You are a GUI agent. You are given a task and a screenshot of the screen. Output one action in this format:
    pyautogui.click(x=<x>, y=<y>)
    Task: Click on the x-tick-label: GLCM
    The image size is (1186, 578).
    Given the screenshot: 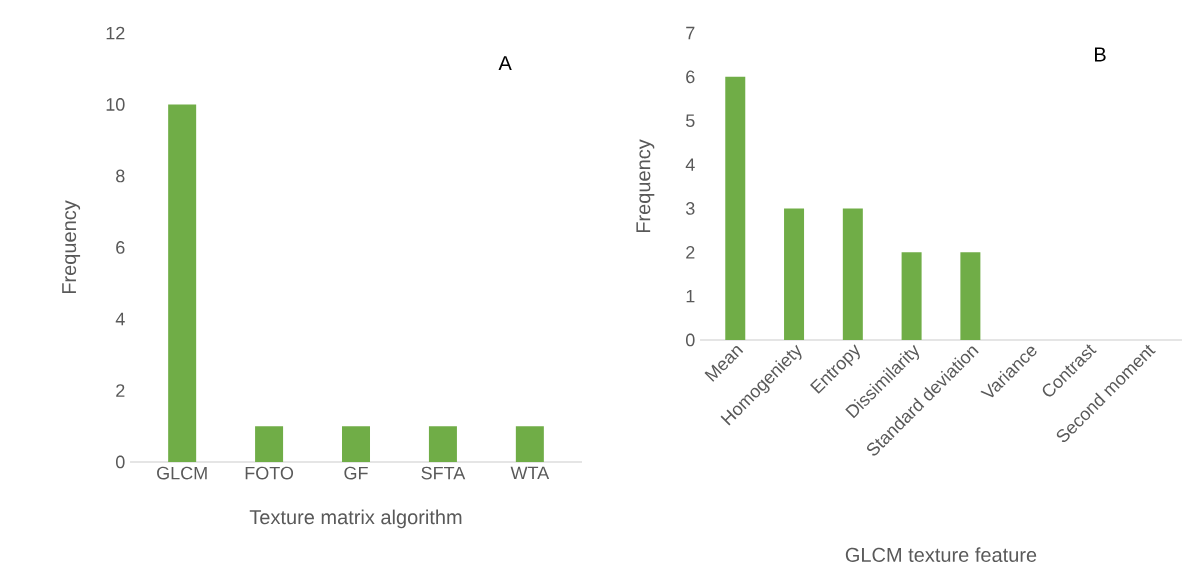 What is the action you would take?
    pyautogui.click(x=182, y=473)
    